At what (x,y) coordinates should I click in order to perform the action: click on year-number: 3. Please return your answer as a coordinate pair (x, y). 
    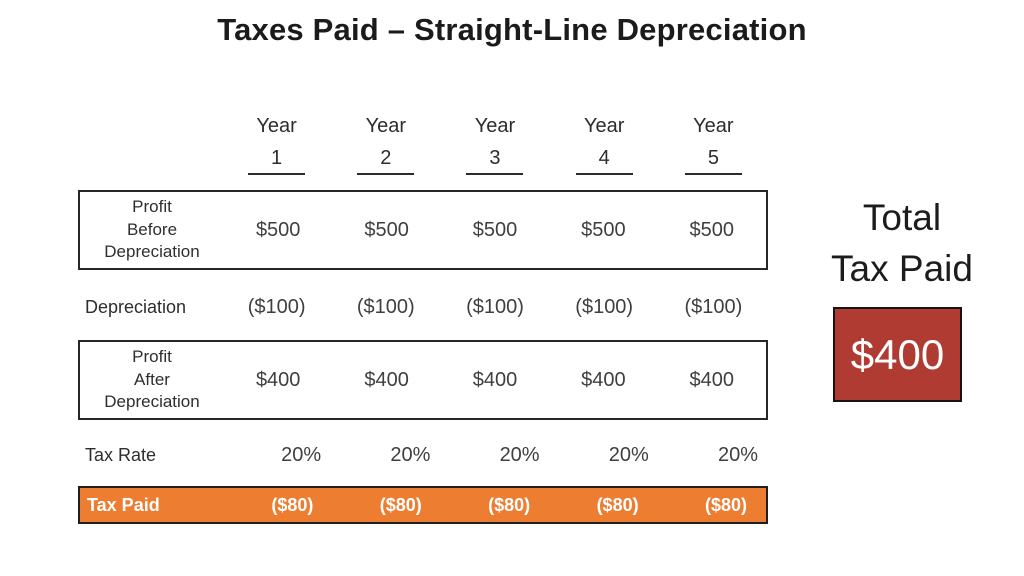
    Looking at the image, I should click on (495, 161).